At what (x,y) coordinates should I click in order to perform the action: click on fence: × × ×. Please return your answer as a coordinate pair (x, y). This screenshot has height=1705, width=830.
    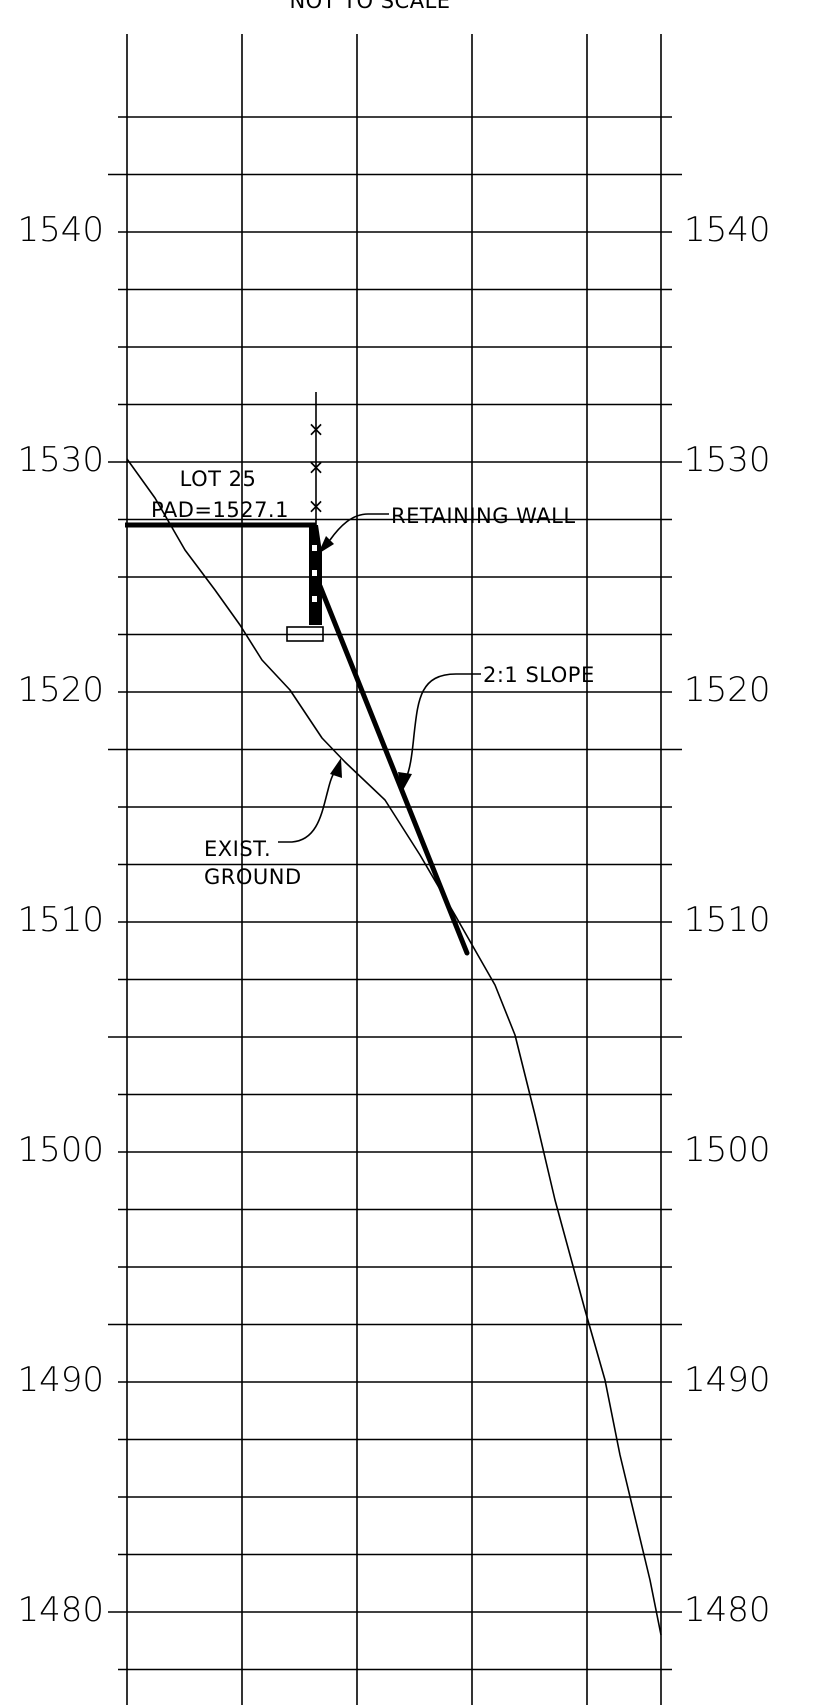
    Looking at the image, I should click on (316, 458).